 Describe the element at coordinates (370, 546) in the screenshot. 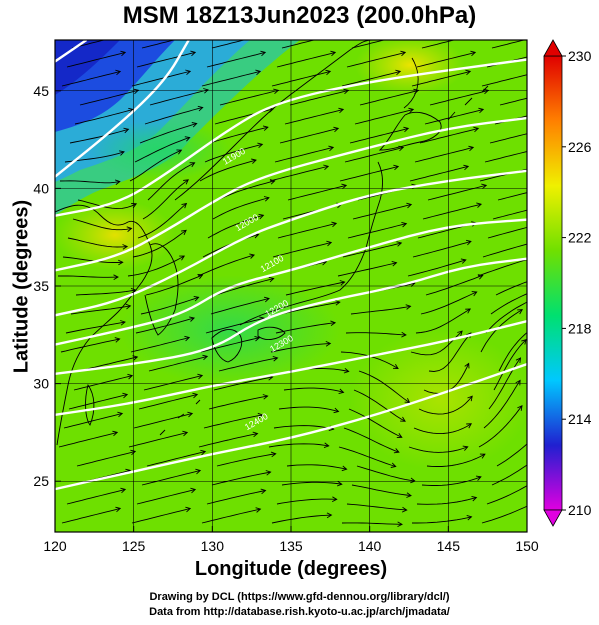

I see `x-tick-label: 140` at that location.